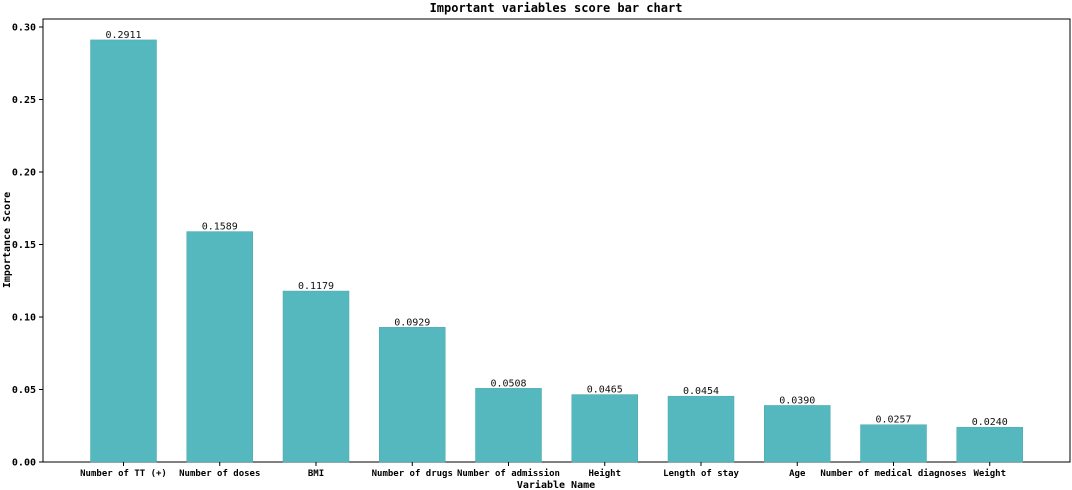 This screenshot has width=1072, height=490. What do you see at coordinates (556, 484) in the screenshot?
I see `x-axis-title: Variable Name` at bounding box center [556, 484].